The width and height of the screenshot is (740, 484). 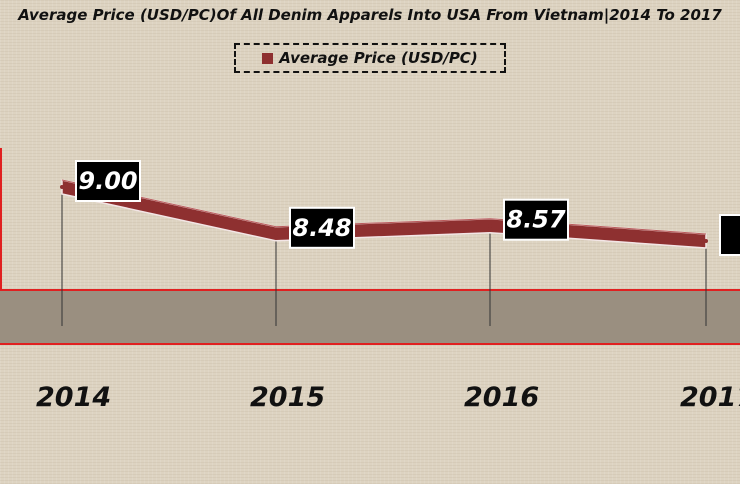 I want to click on data-label-box-2015, so click(x=322, y=227).